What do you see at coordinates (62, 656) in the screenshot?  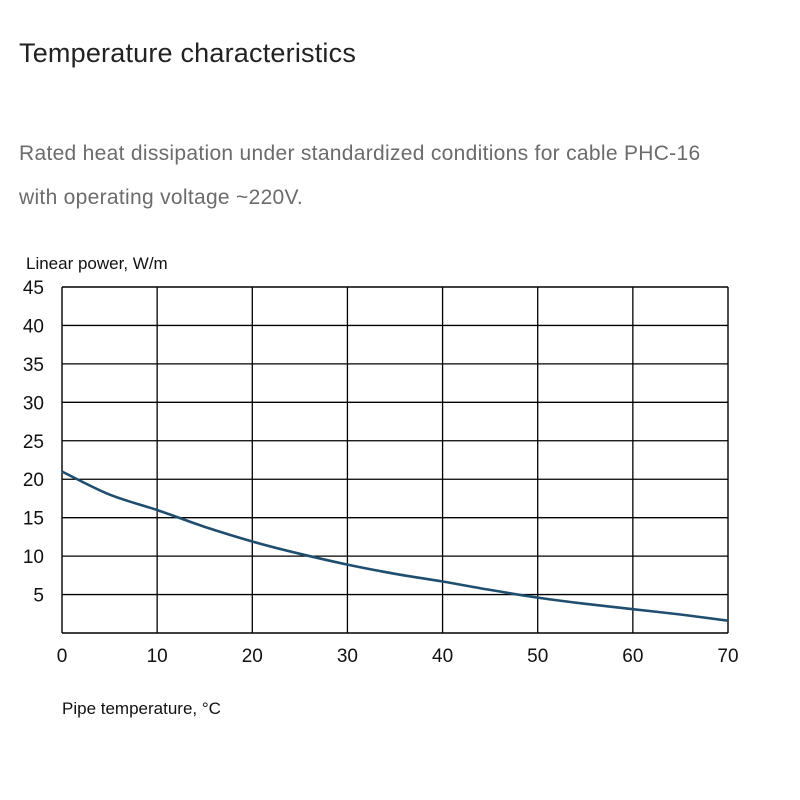 I see `x-tick-label: 0` at bounding box center [62, 656].